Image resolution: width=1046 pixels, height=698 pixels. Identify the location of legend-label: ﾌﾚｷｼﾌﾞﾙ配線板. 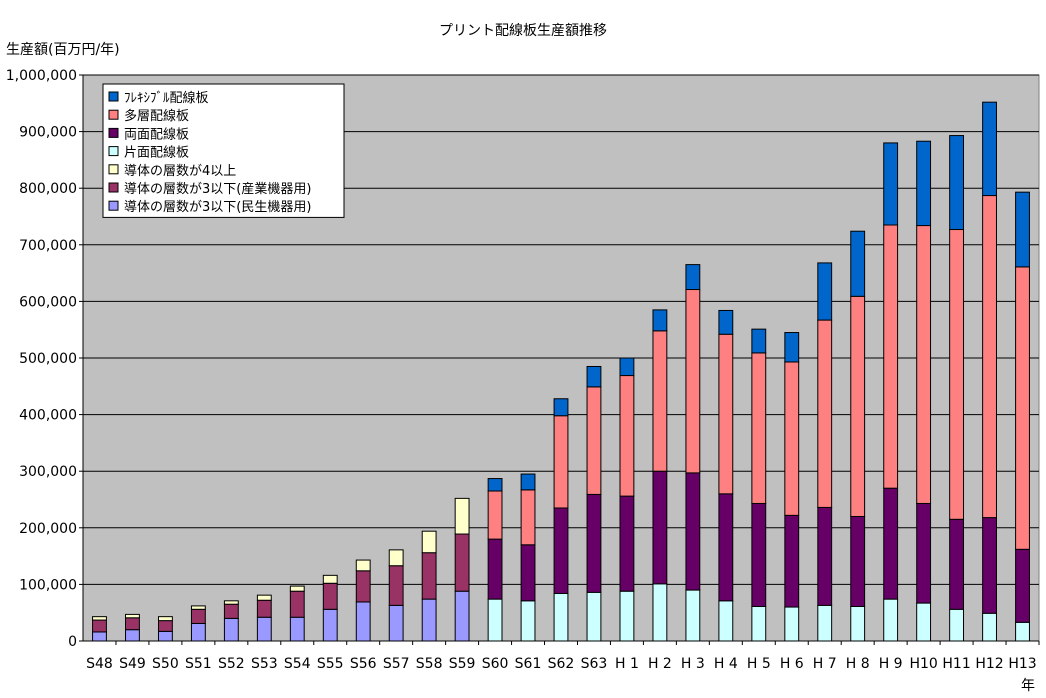
(166, 98).